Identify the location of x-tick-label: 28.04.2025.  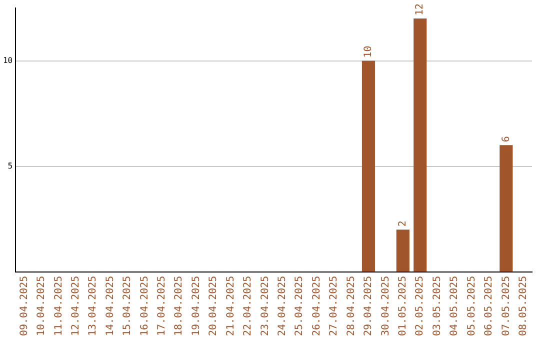
(351, 306).